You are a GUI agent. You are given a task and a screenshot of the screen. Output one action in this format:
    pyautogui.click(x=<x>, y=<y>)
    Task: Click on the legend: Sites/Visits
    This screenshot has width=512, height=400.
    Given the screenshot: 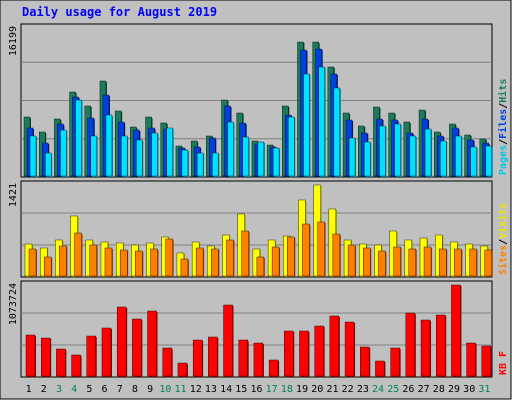 What is the action you would take?
    pyautogui.click(x=503, y=239)
    